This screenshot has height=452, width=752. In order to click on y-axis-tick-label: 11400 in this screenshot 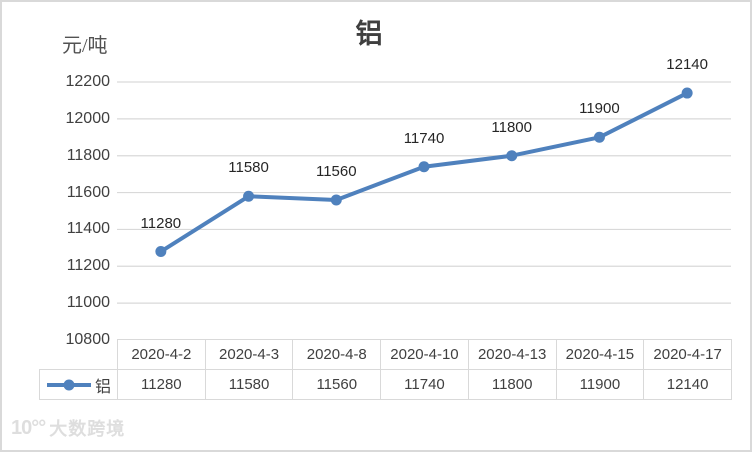, I will do `click(88, 229)`.